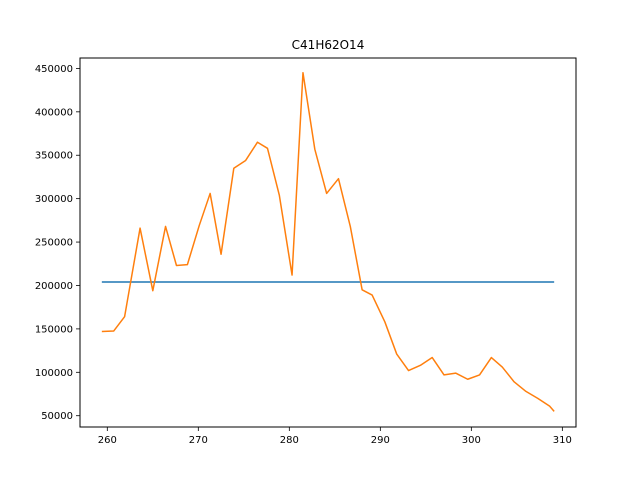 The width and height of the screenshot is (640, 480). What do you see at coordinates (54, 329) in the screenshot?
I see `y-tick-label: 150000` at bounding box center [54, 329].